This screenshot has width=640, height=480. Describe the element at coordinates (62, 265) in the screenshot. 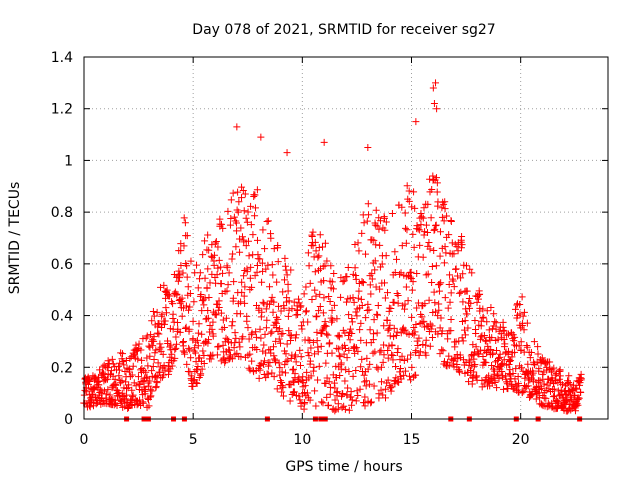

I see `y-tick-label: 0.6` at that location.